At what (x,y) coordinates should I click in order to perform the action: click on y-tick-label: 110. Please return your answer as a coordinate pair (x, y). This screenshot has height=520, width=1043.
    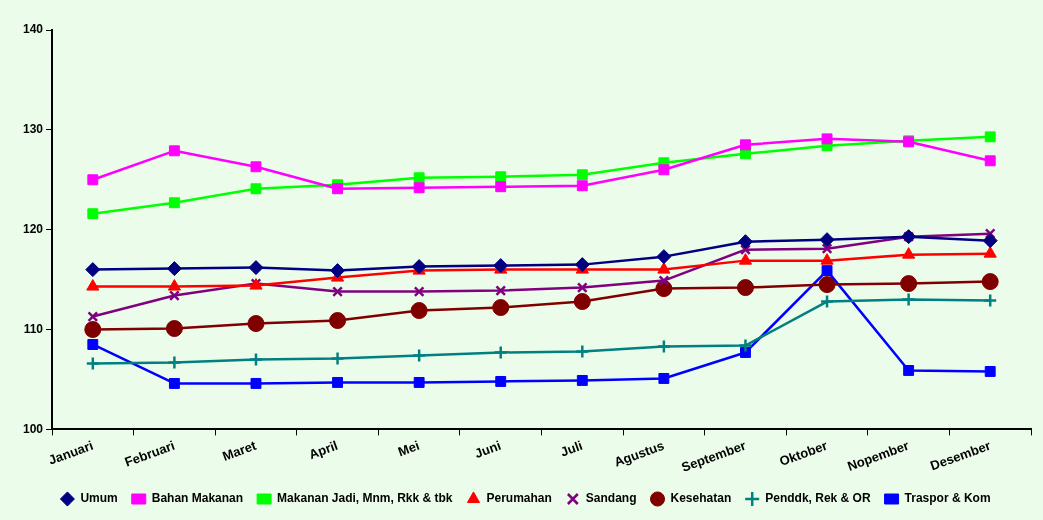
    Looking at the image, I should click on (33, 328).